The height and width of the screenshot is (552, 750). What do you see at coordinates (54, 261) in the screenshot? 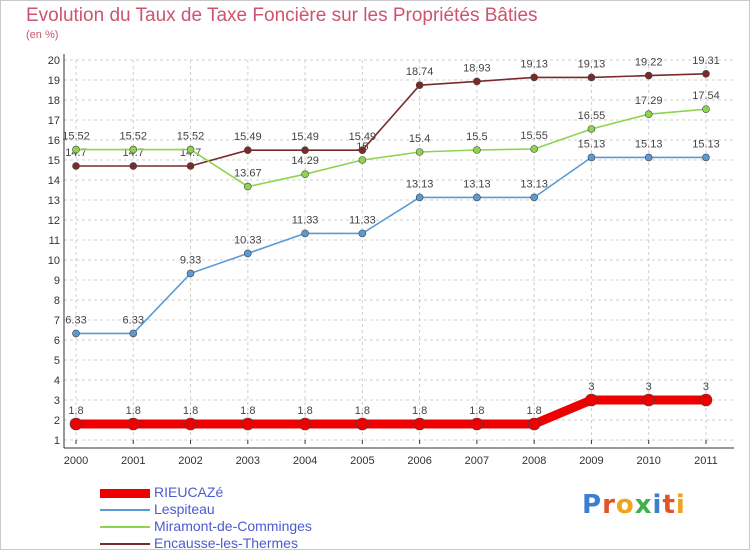
I see `y-tick-label: 10` at bounding box center [54, 261].